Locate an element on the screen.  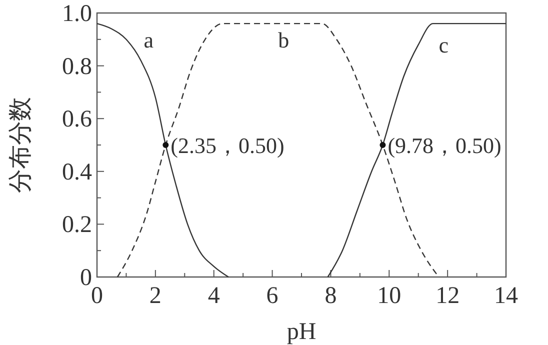
y-tick-label: 0.2 is located at coordinates (77, 225).